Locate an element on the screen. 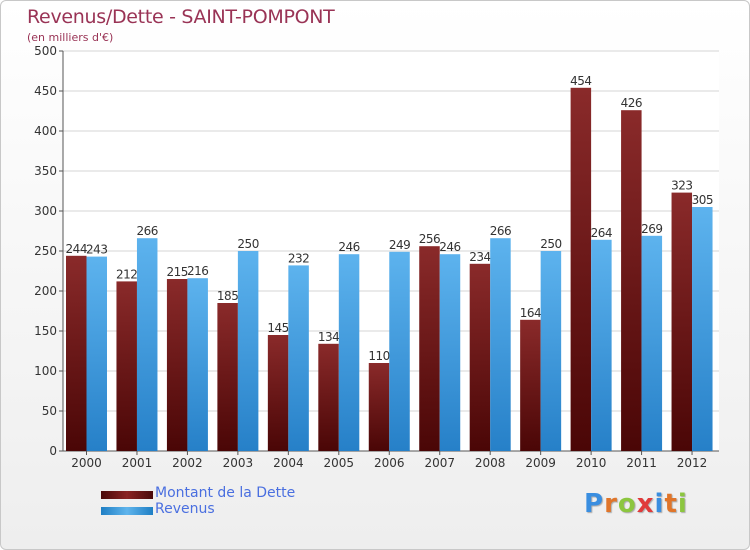 This screenshot has height=550, width=750. debt-value-label: 185 is located at coordinates (227, 296).